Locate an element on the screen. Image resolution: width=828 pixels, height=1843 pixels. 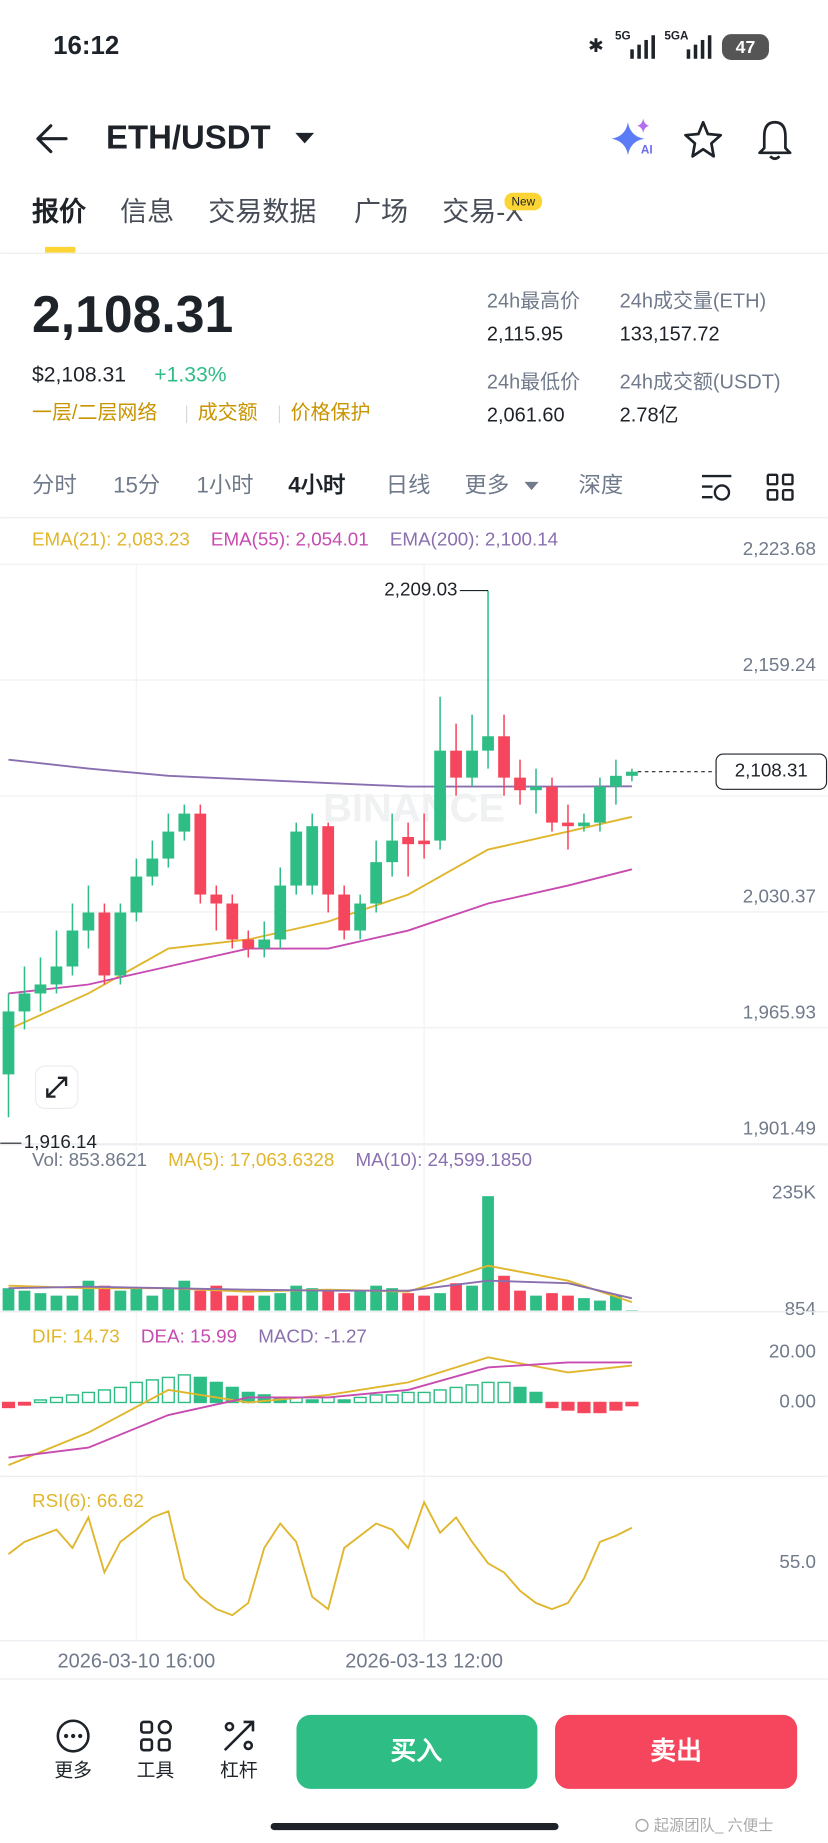
tag: 成交额 is located at coordinates (228, 412).